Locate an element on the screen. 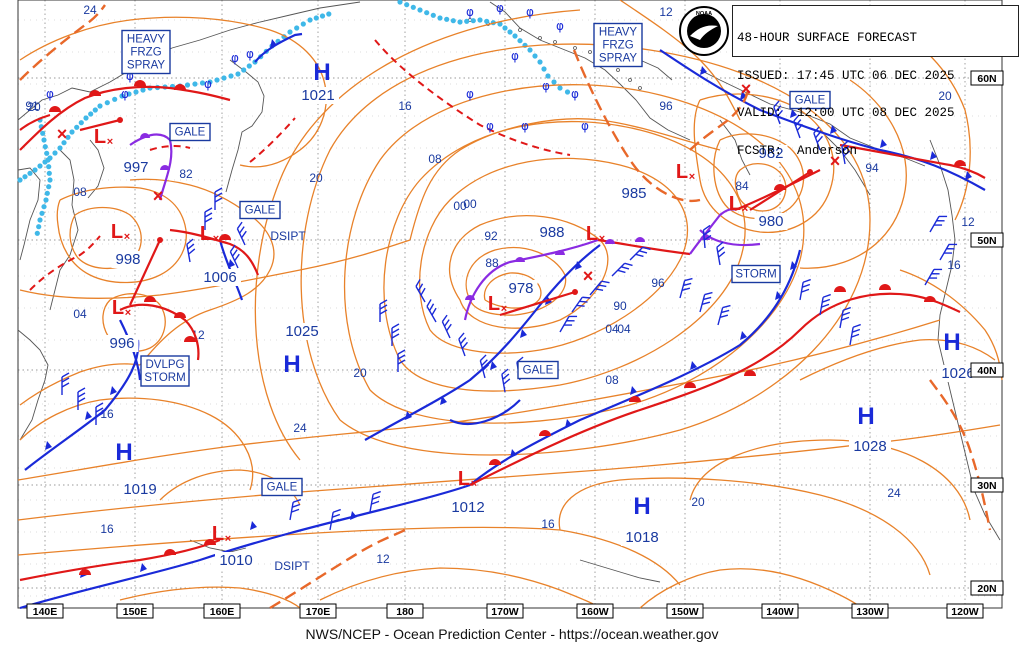 The image size is (1024, 652). high-symbol: H is located at coordinates (291, 364).